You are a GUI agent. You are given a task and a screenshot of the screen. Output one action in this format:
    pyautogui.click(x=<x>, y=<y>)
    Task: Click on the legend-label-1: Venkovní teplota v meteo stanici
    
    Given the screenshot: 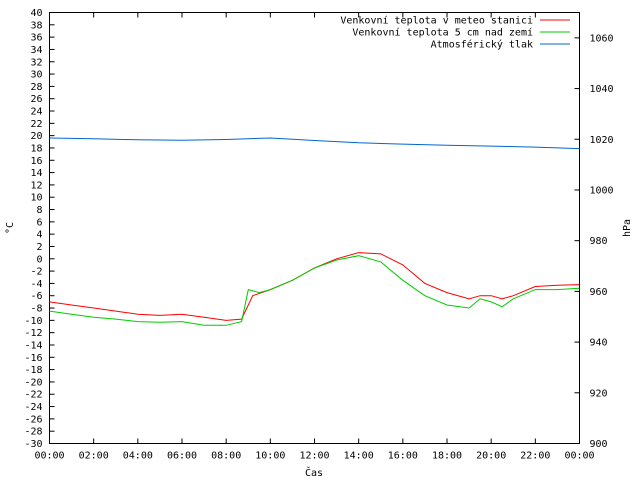 What is the action you would take?
    pyautogui.click(x=436, y=21)
    